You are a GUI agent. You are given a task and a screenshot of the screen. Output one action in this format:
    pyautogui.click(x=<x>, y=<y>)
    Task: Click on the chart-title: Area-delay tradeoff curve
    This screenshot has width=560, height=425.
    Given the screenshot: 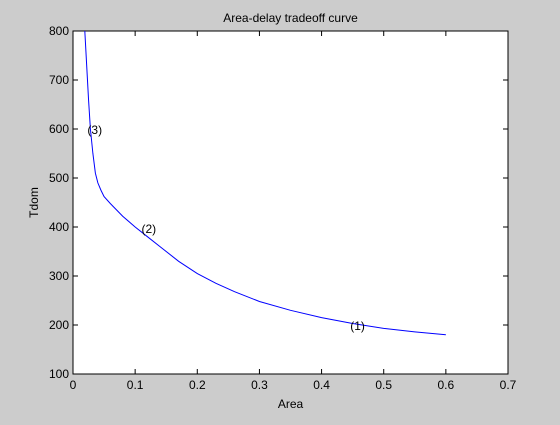 What is the action you would take?
    pyautogui.click(x=290, y=18)
    